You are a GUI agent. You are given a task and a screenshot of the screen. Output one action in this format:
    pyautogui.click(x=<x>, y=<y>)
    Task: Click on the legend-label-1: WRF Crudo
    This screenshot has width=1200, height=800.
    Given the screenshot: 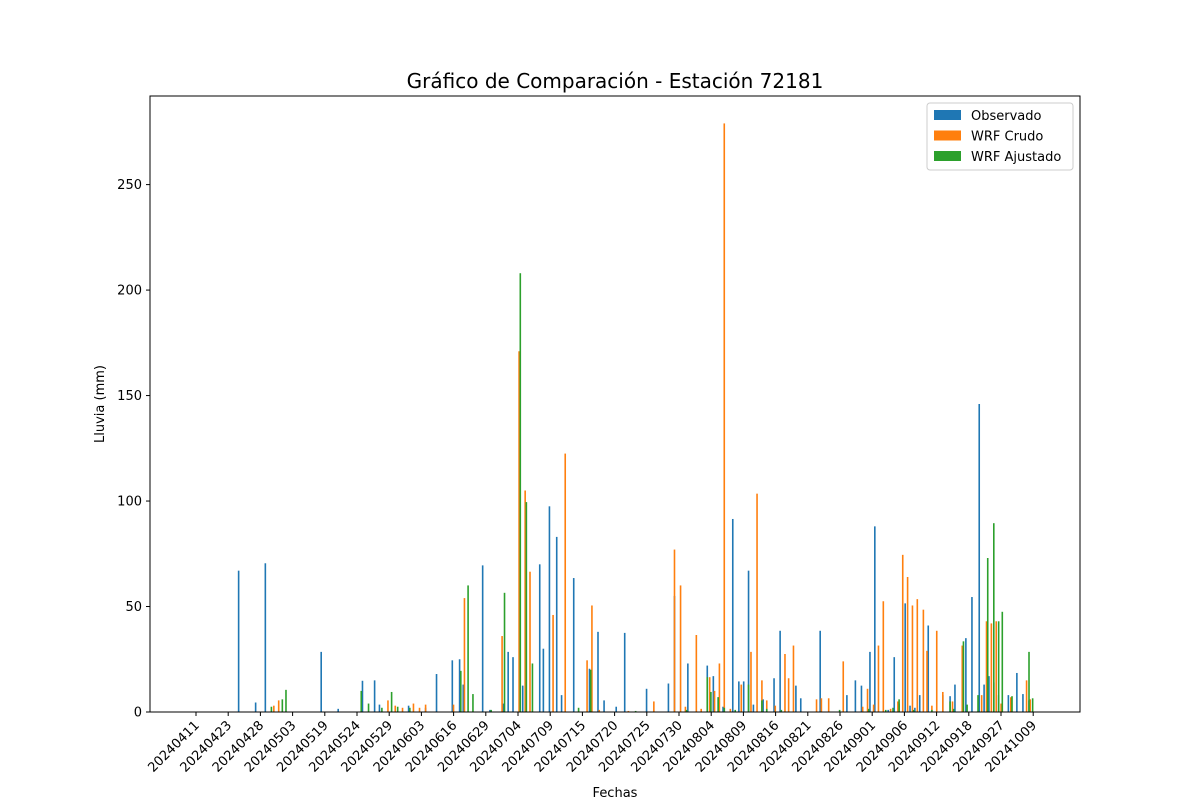 What is the action you would take?
    pyautogui.click(x=1007, y=137)
    